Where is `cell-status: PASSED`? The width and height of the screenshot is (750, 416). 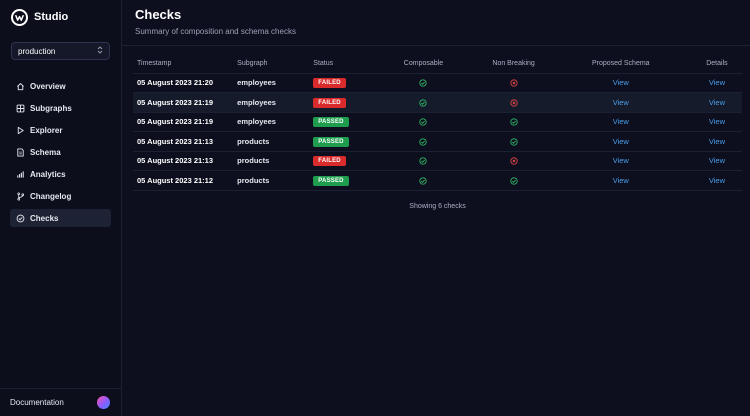 cell-status: PASSED is located at coordinates (339, 122).